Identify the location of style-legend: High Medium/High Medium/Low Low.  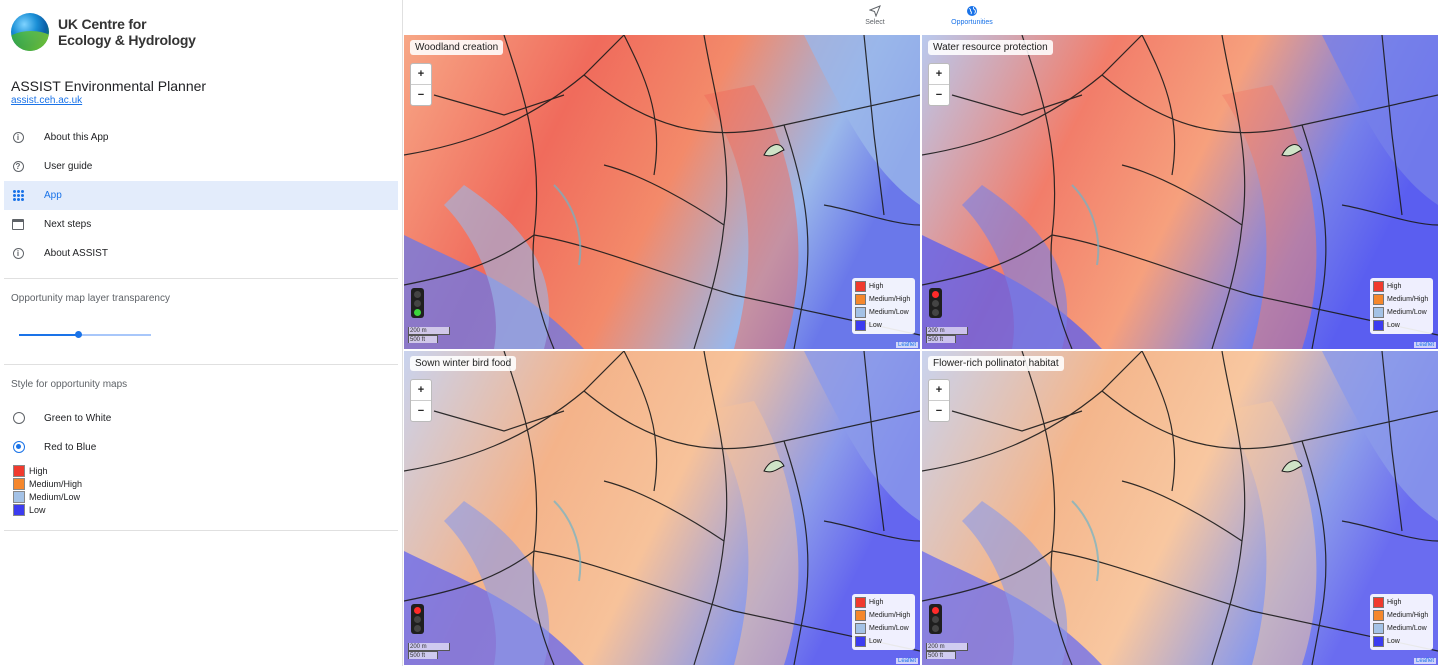
(47, 490).